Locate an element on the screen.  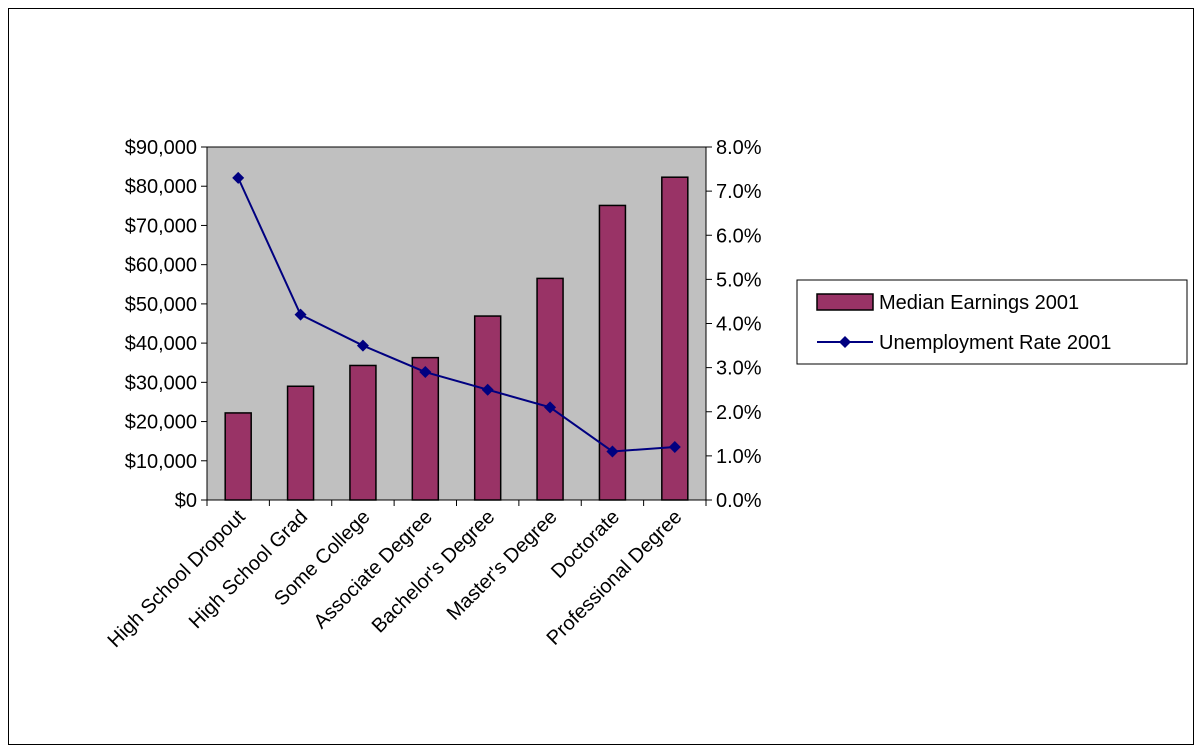
y-right-tick-label: 5.0% is located at coordinates (739, 280).